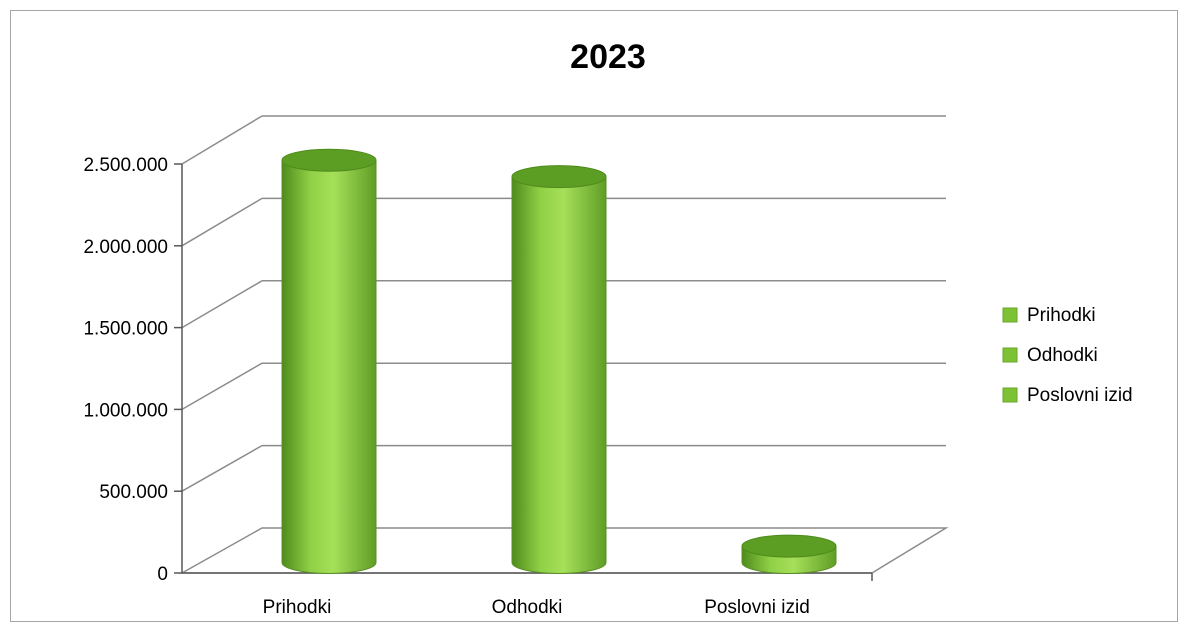  I want to click on y-tick-label: 2.500.000, so click(125, 165).